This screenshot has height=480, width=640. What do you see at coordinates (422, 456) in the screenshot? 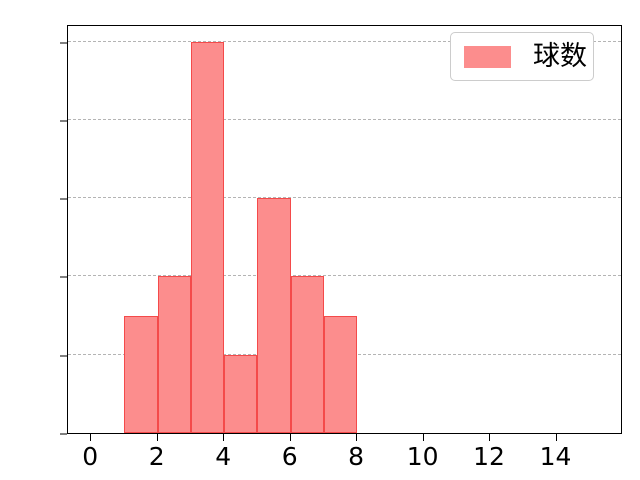
I see `x-tick-label: 10` at bounding box center [422, 456].